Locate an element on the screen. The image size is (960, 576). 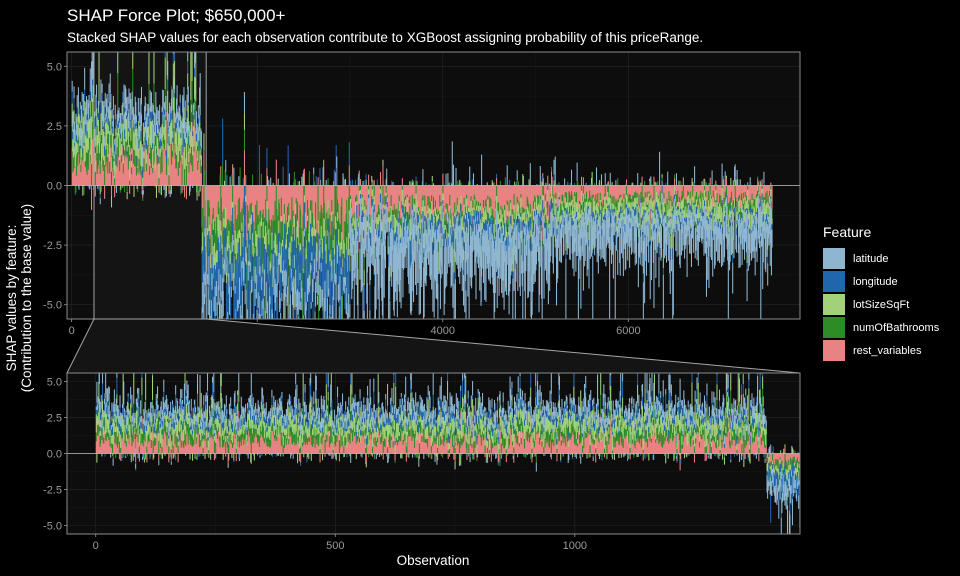
top-x-tick-label: 4000 is located at coordinates (443, 331).